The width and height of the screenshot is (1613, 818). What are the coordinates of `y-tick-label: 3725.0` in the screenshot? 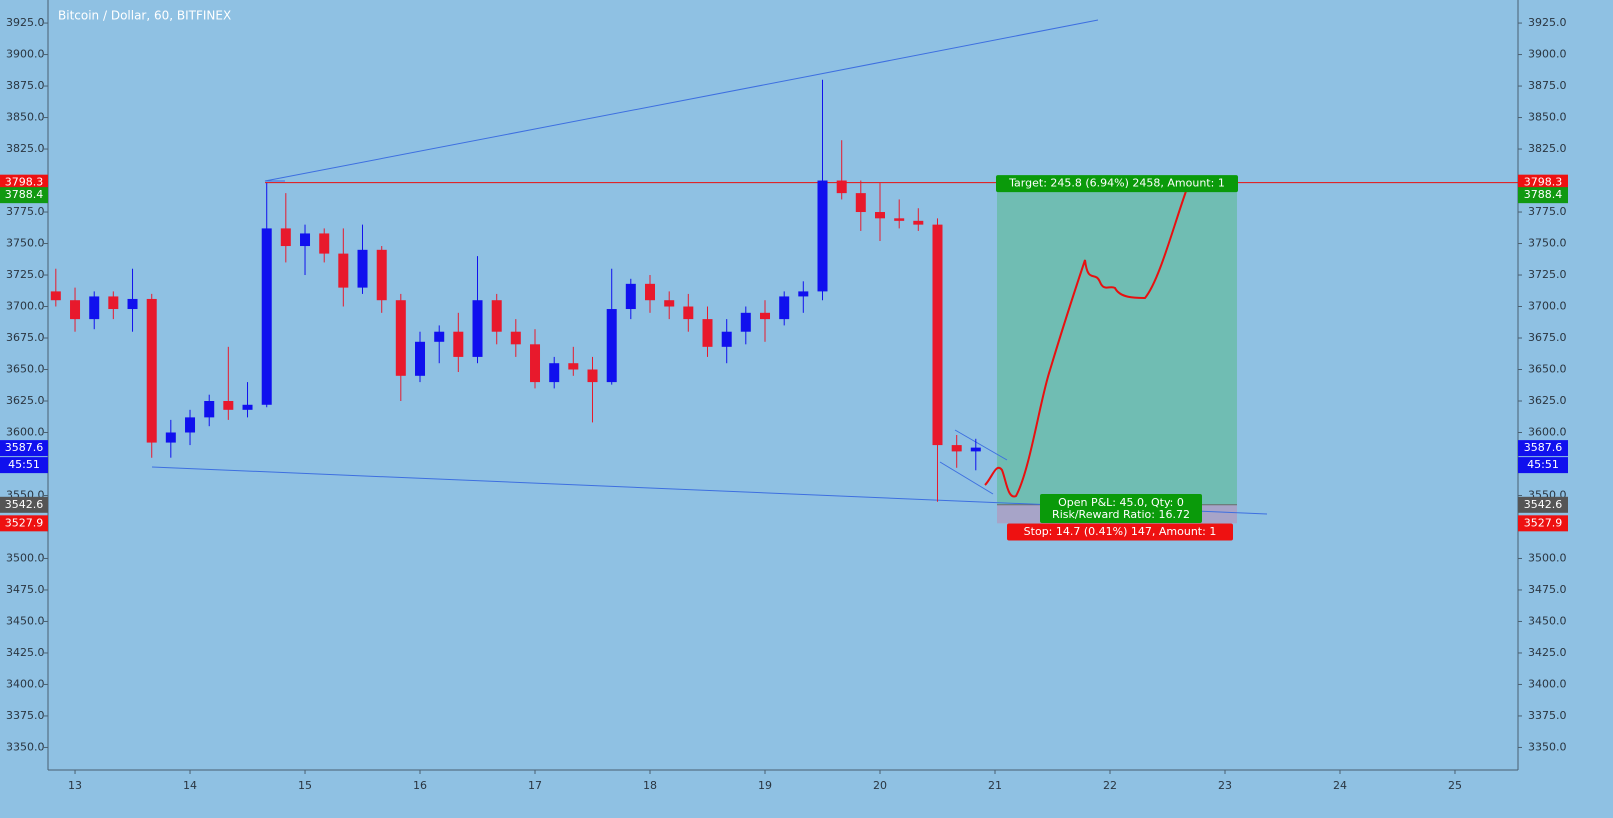 It's located at (25, 274).